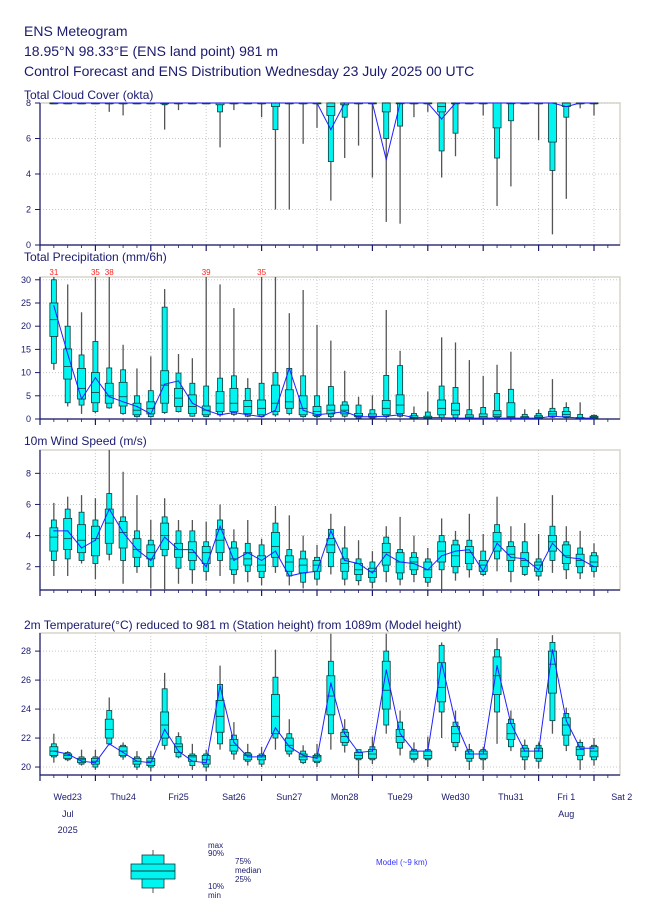 The height and width of the screenshot is (916, 650). I want to click on month-label: Aug, so click(566, 814).